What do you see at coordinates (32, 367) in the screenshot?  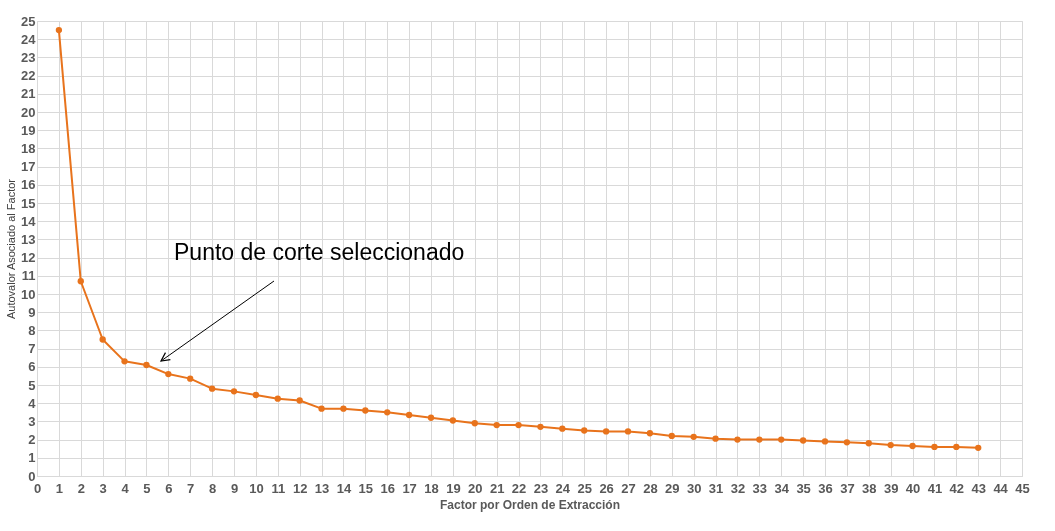 I see `y-tick-label: 6` at bounding box center [32, 367].